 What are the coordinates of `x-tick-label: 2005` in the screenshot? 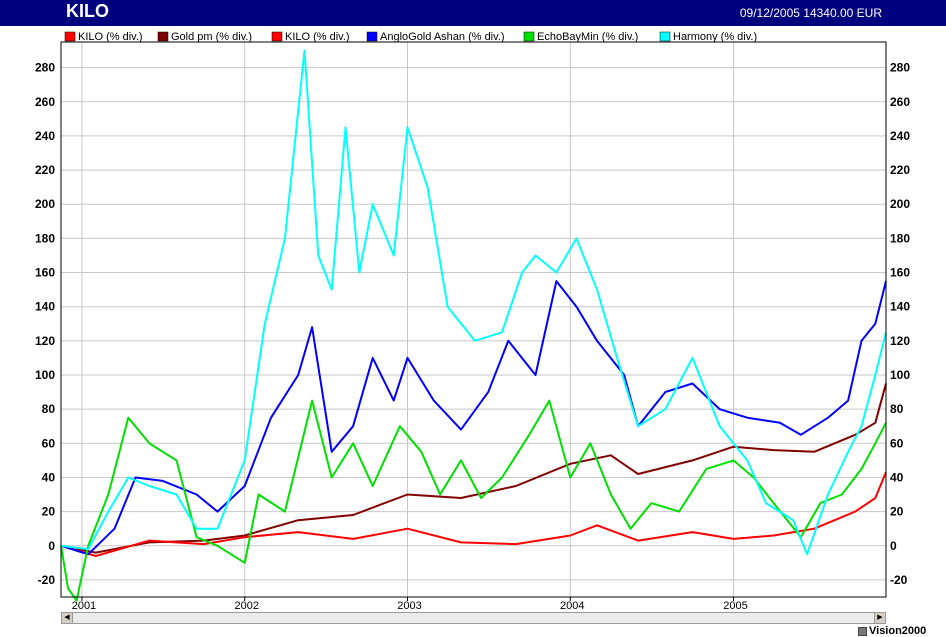 It's located at (735, 606).